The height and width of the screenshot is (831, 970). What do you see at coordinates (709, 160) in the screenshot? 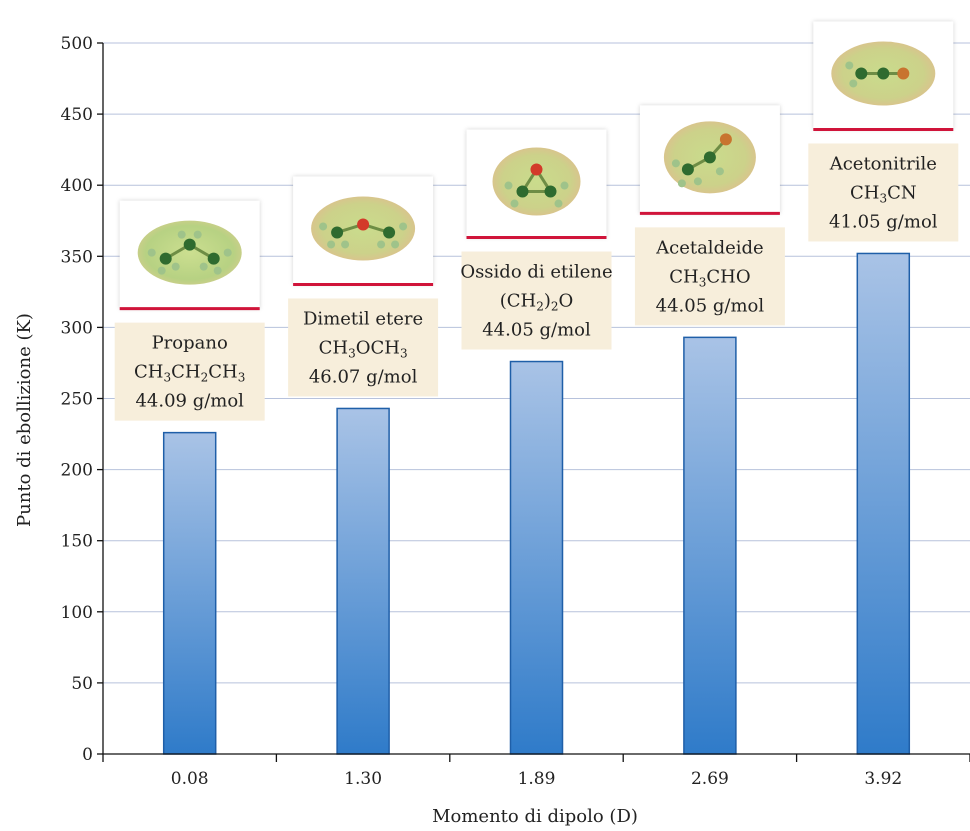
I see `acetaldehyde-molecule-icon` at bounding box center [709, 160].